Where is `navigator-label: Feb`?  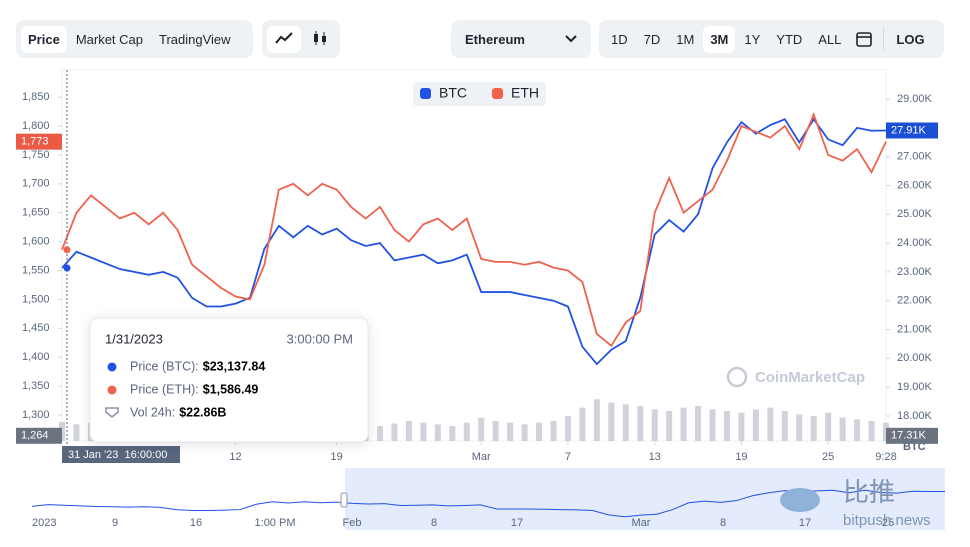
navigator-label: Feb is located at coordinates (352, 523).